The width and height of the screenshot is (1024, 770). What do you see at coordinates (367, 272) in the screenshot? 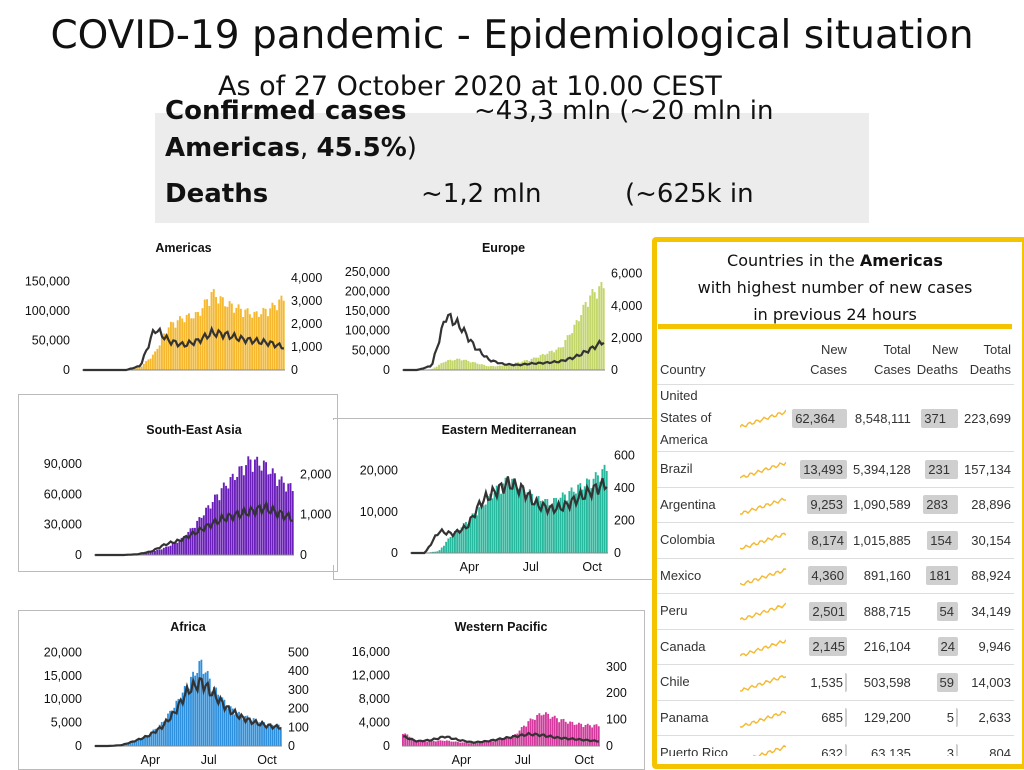
I see `left-tick-label: 250,000` at bounding box center [367, 272].